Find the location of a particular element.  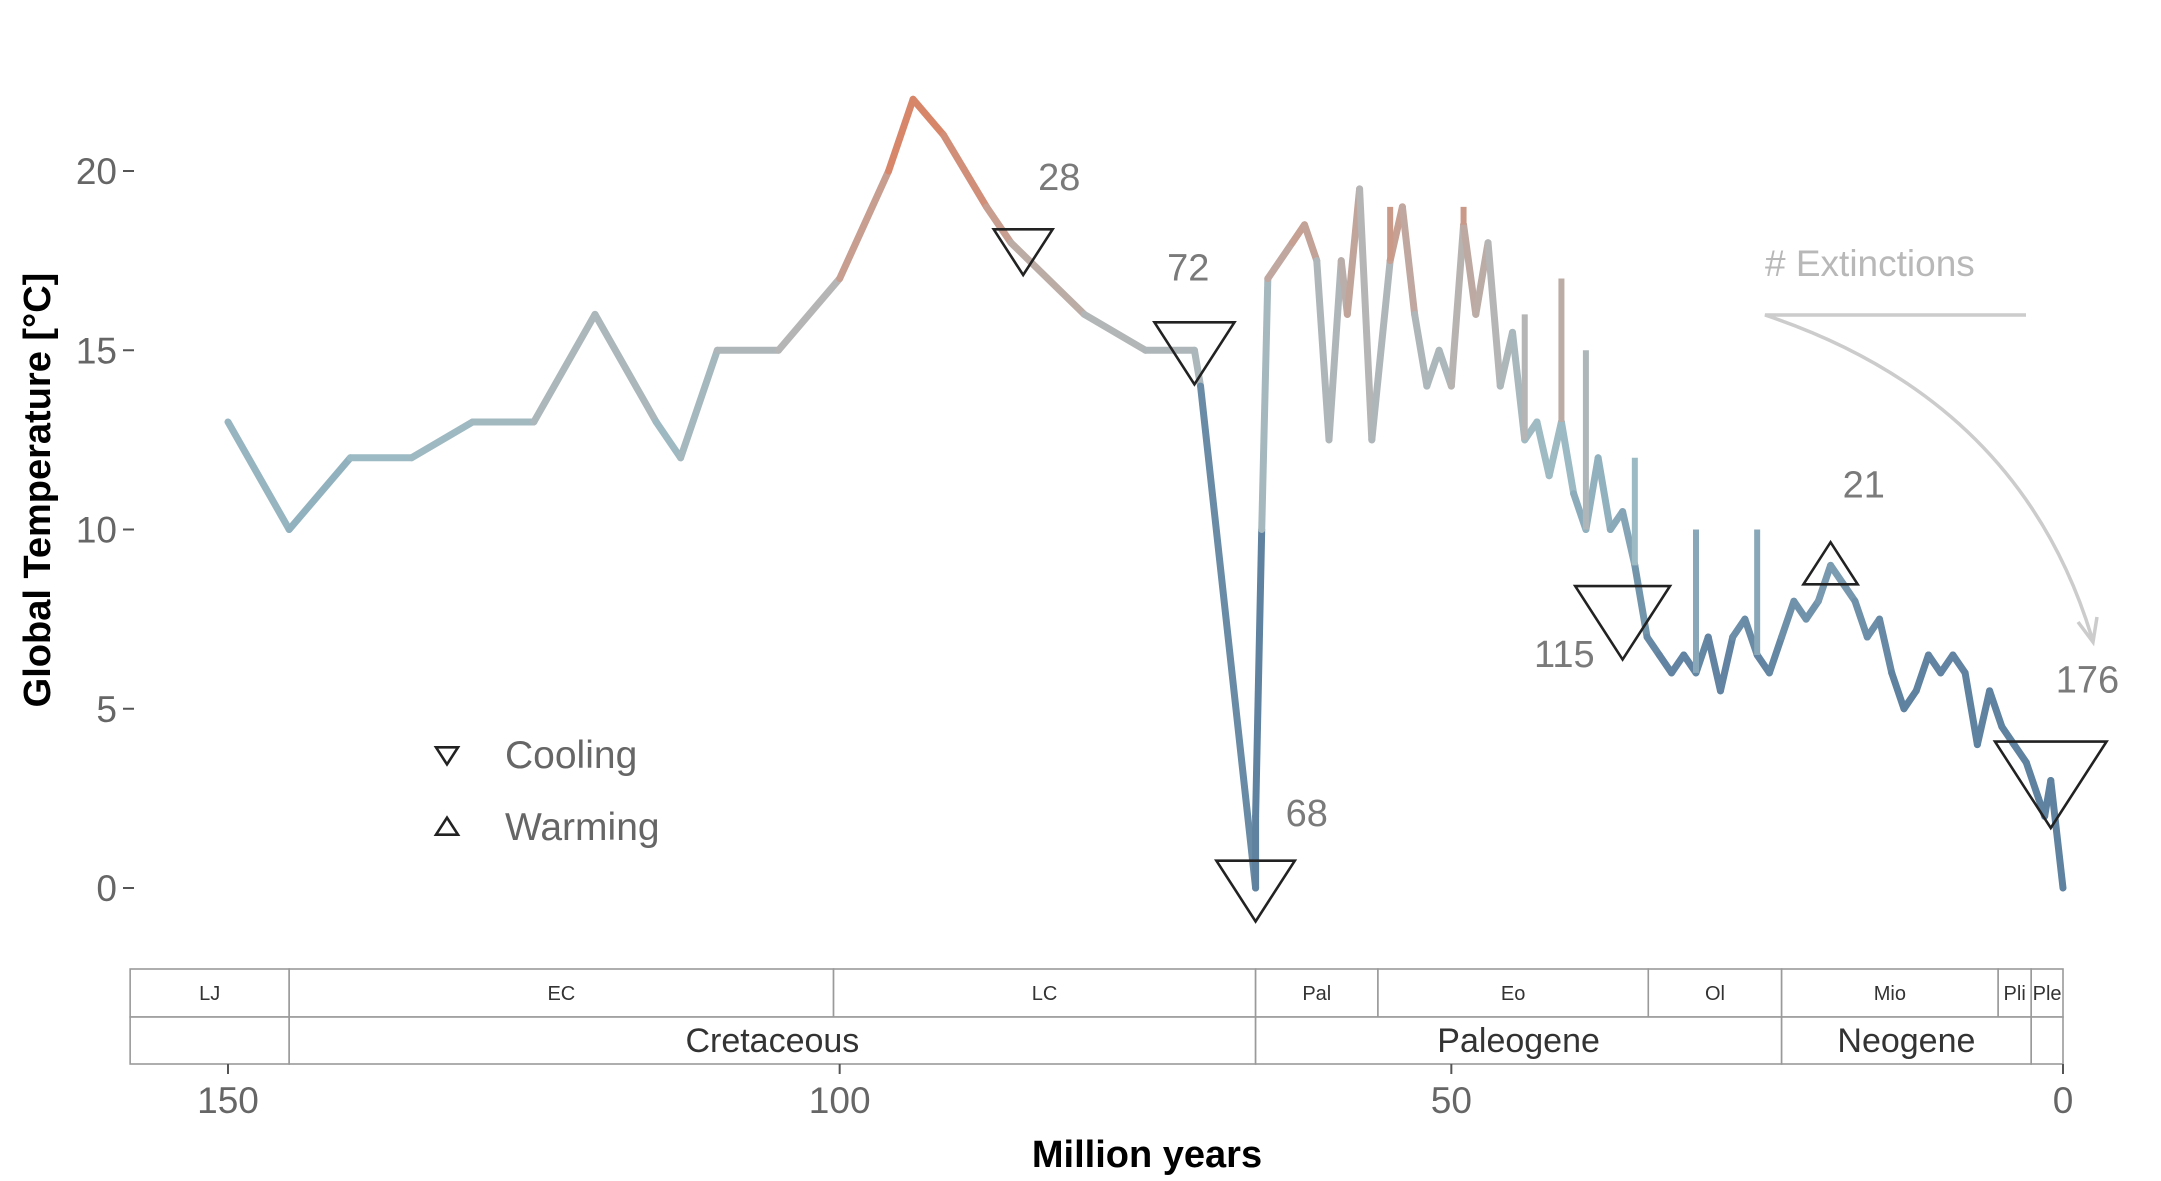

legend-label: Warming is located at coordinates (582, 827).